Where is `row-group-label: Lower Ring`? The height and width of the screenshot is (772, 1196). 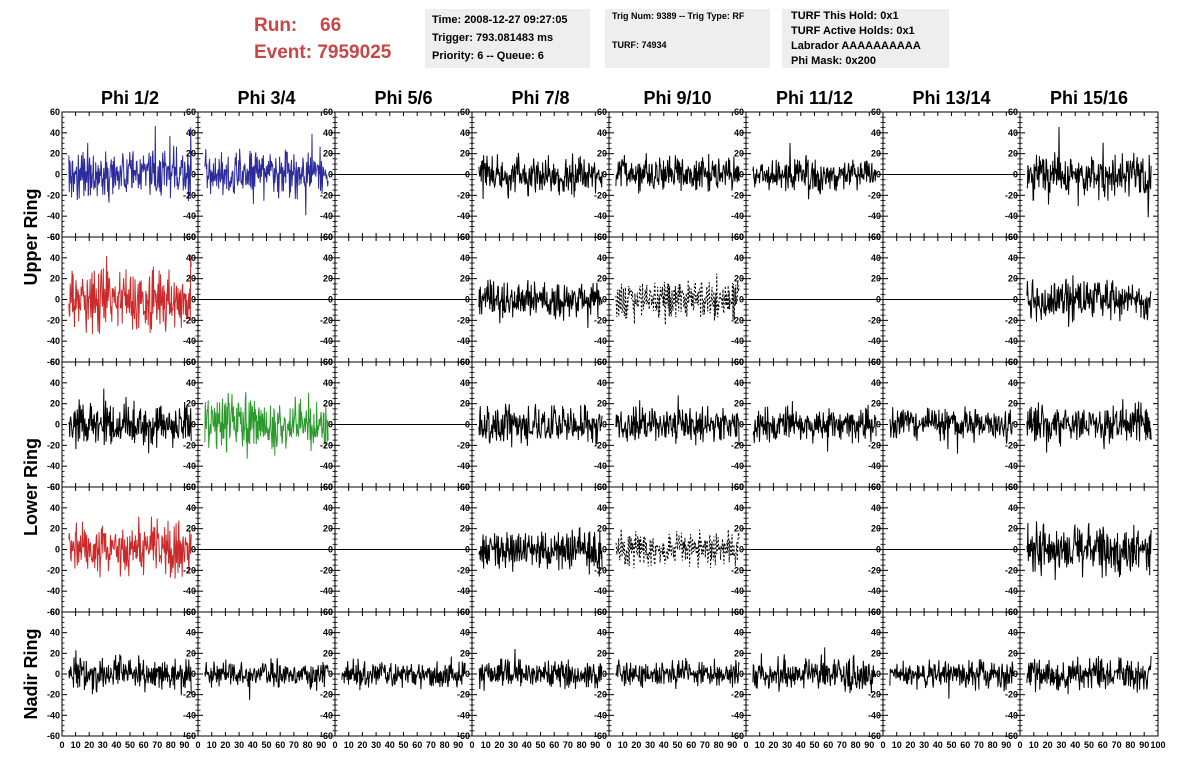
row-group-label: Lower Ring is located at coordinates (31, 487).